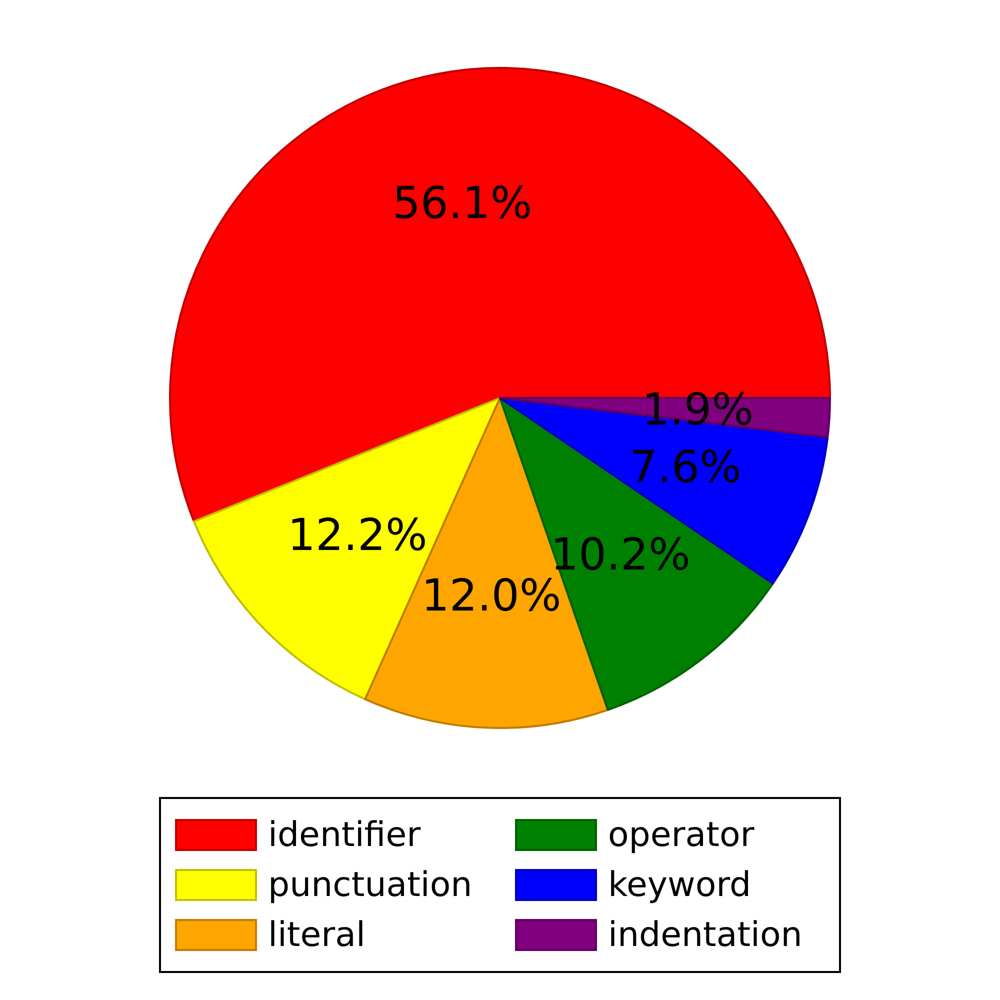 The width and height of the screenshot is (1000, 1000). I want to click on data-label: 1.9%, so click(698, 410).